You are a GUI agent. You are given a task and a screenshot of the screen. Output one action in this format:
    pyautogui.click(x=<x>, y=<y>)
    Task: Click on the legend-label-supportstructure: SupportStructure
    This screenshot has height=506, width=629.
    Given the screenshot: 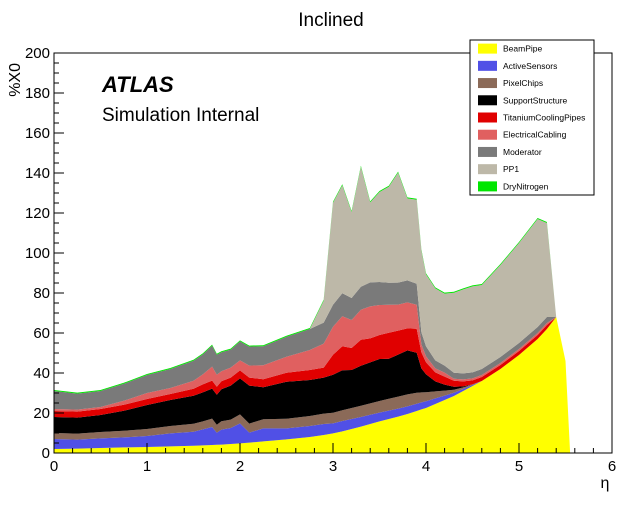 What is the action you would take?
    pyautogui.click(x=535, y=100)
    